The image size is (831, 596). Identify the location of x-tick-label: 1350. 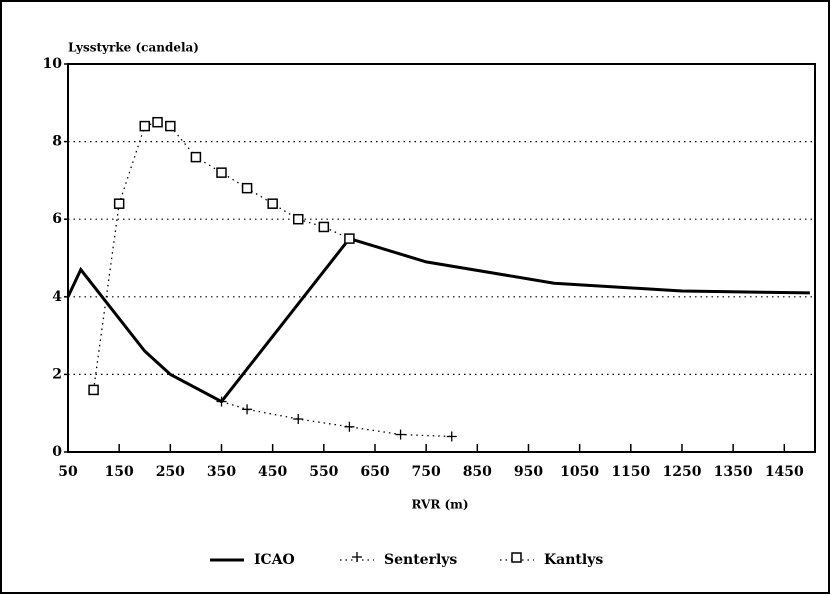
(733, 472).